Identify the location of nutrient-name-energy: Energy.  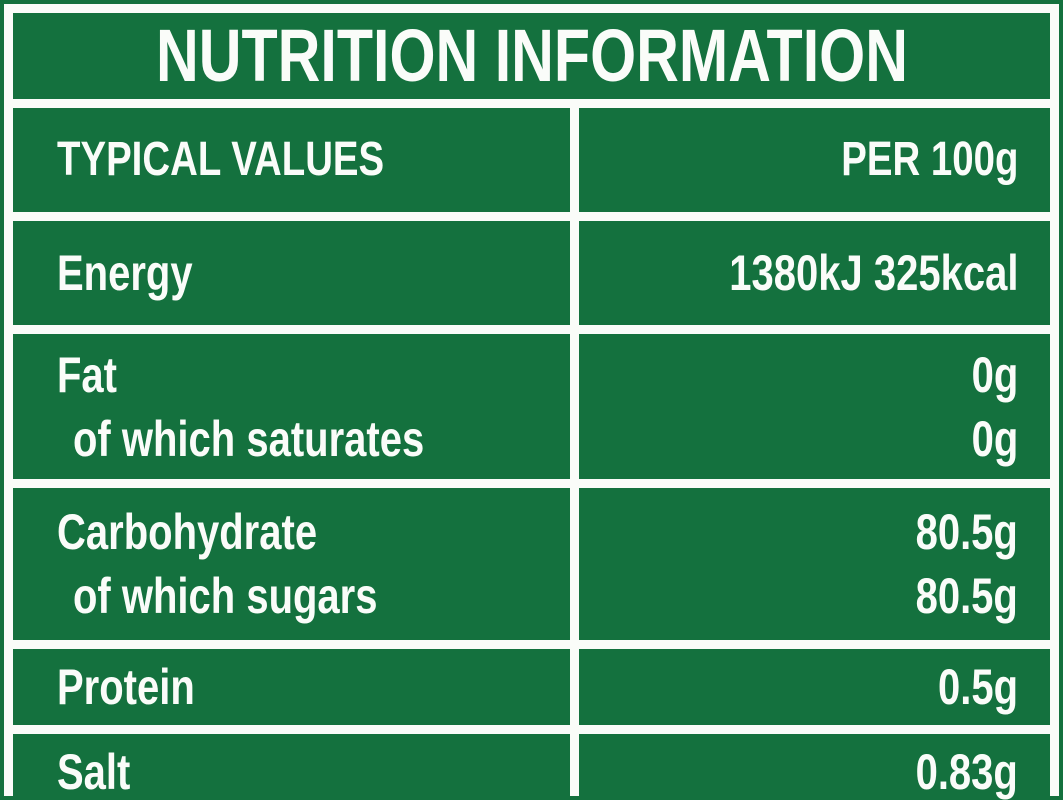
(125, 273).